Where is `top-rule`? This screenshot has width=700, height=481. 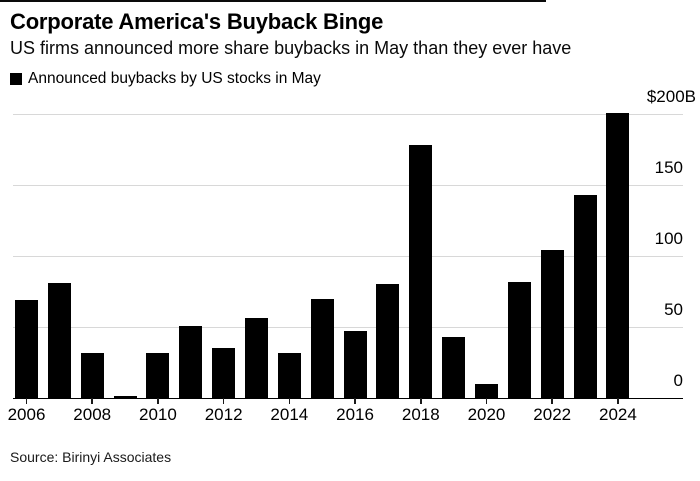 top-rule is located at coordinates (273, 1).